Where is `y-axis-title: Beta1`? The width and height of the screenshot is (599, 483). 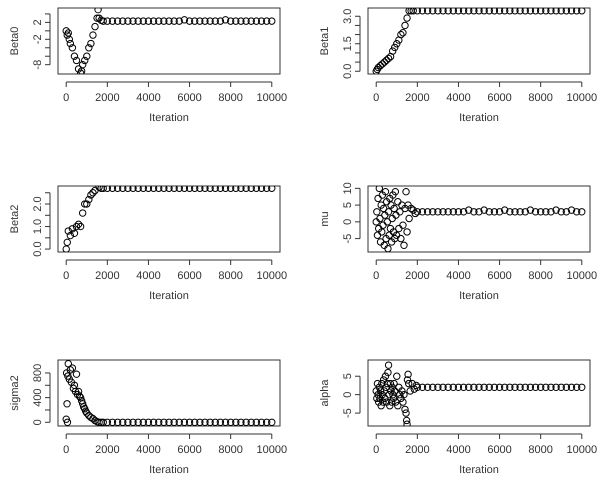
y-axis-title: Beta1 is located at coordinates (325, 41).